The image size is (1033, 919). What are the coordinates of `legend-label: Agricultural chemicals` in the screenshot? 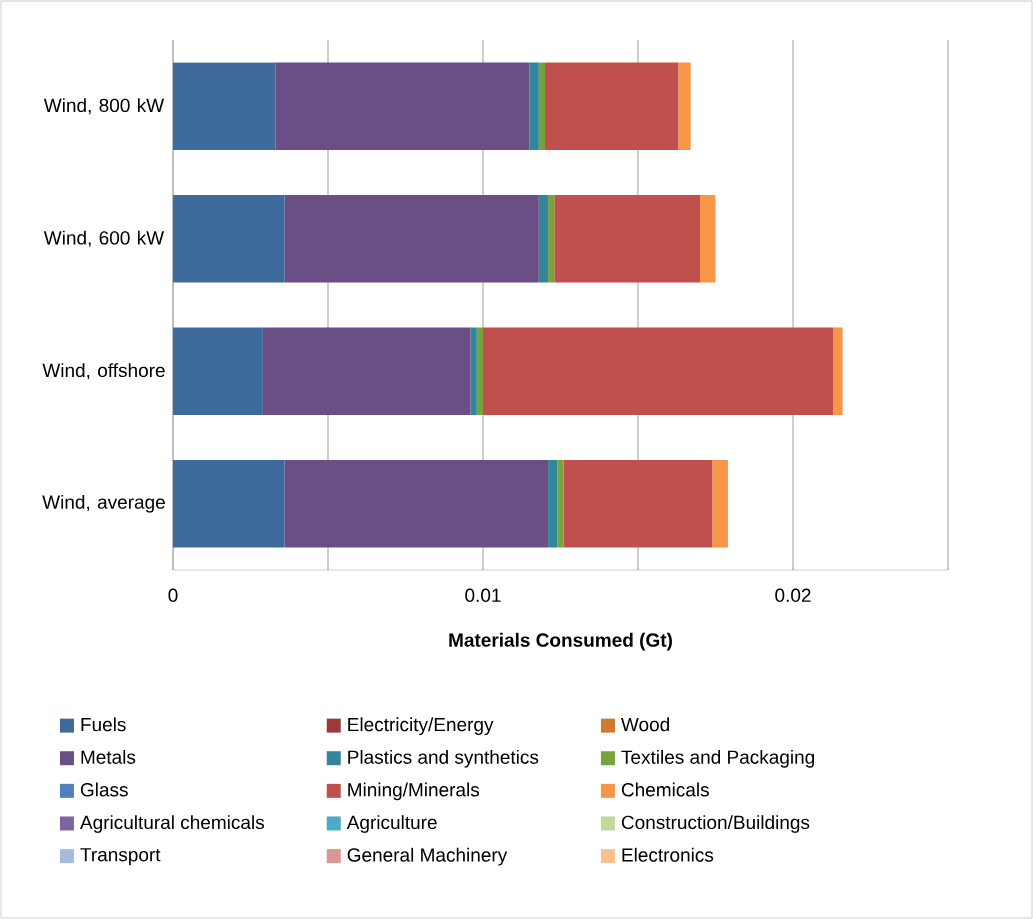 It's located at (172, 824).